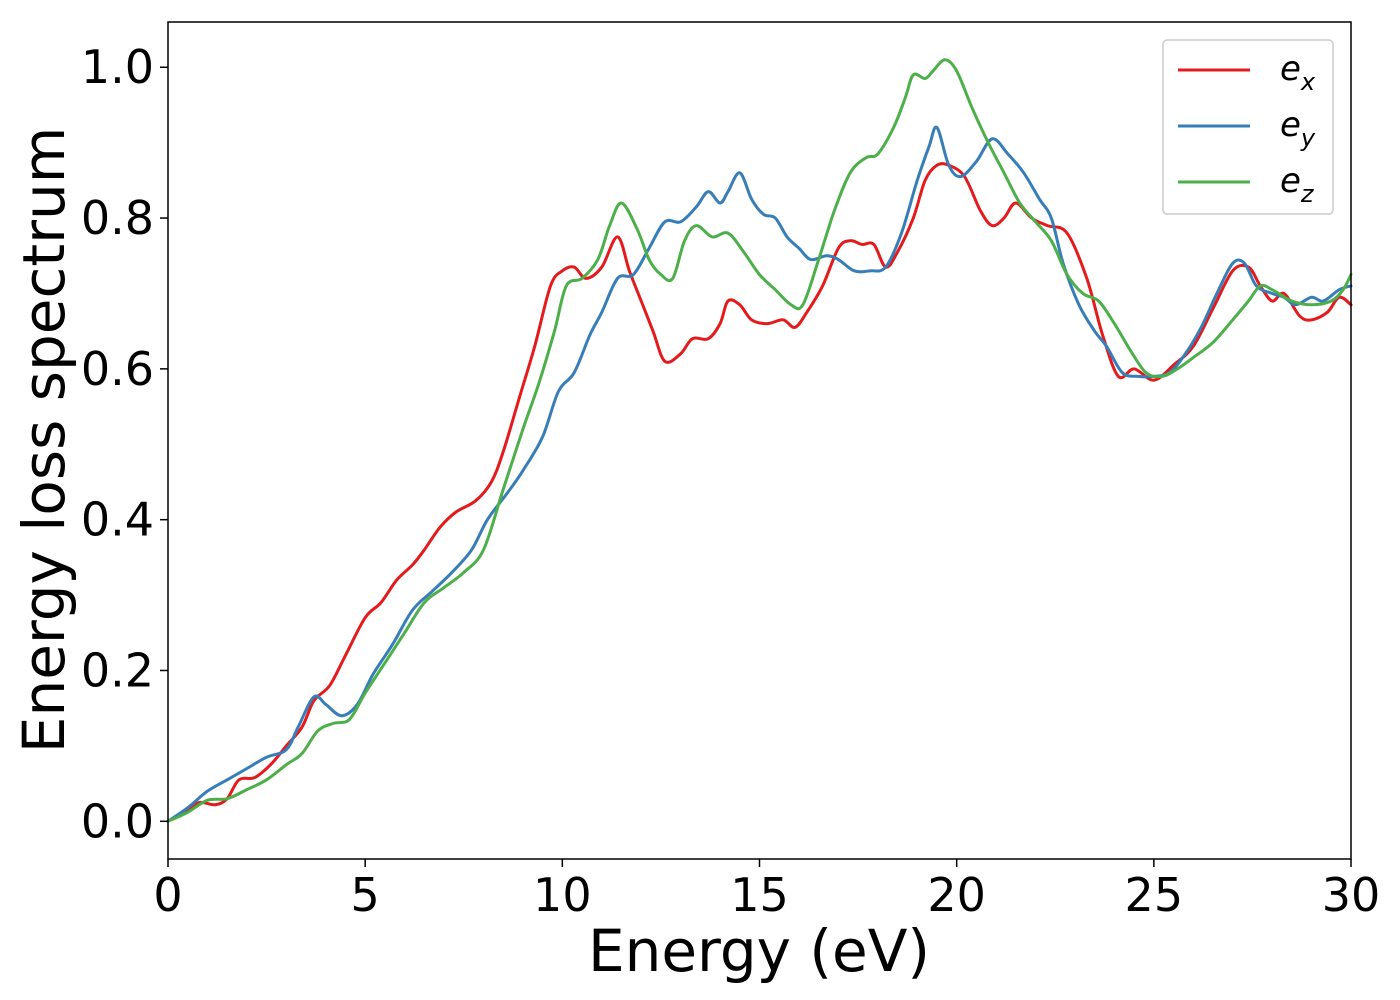 This screenshot has width=1400, height=1000. Describe the element at coordinates (117, 369) in the screenshot. I see `y-tick-label: 0.6` at that location.